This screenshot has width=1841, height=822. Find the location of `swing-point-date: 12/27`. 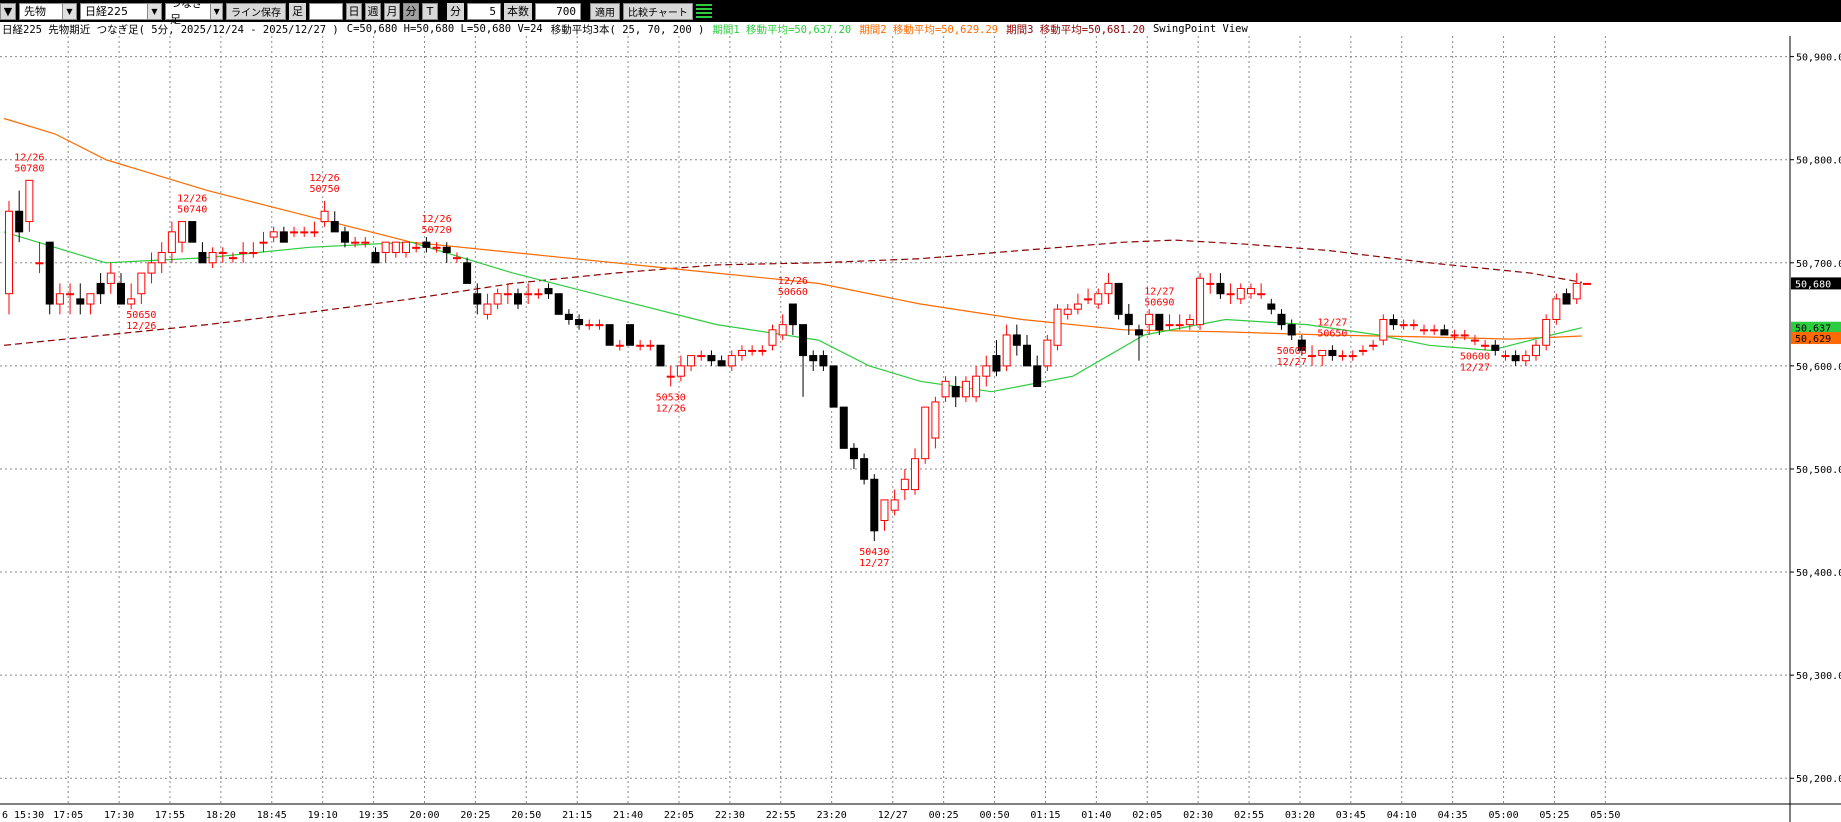

swing-point-date: 12/27 is located at coordinates (1292, 362).